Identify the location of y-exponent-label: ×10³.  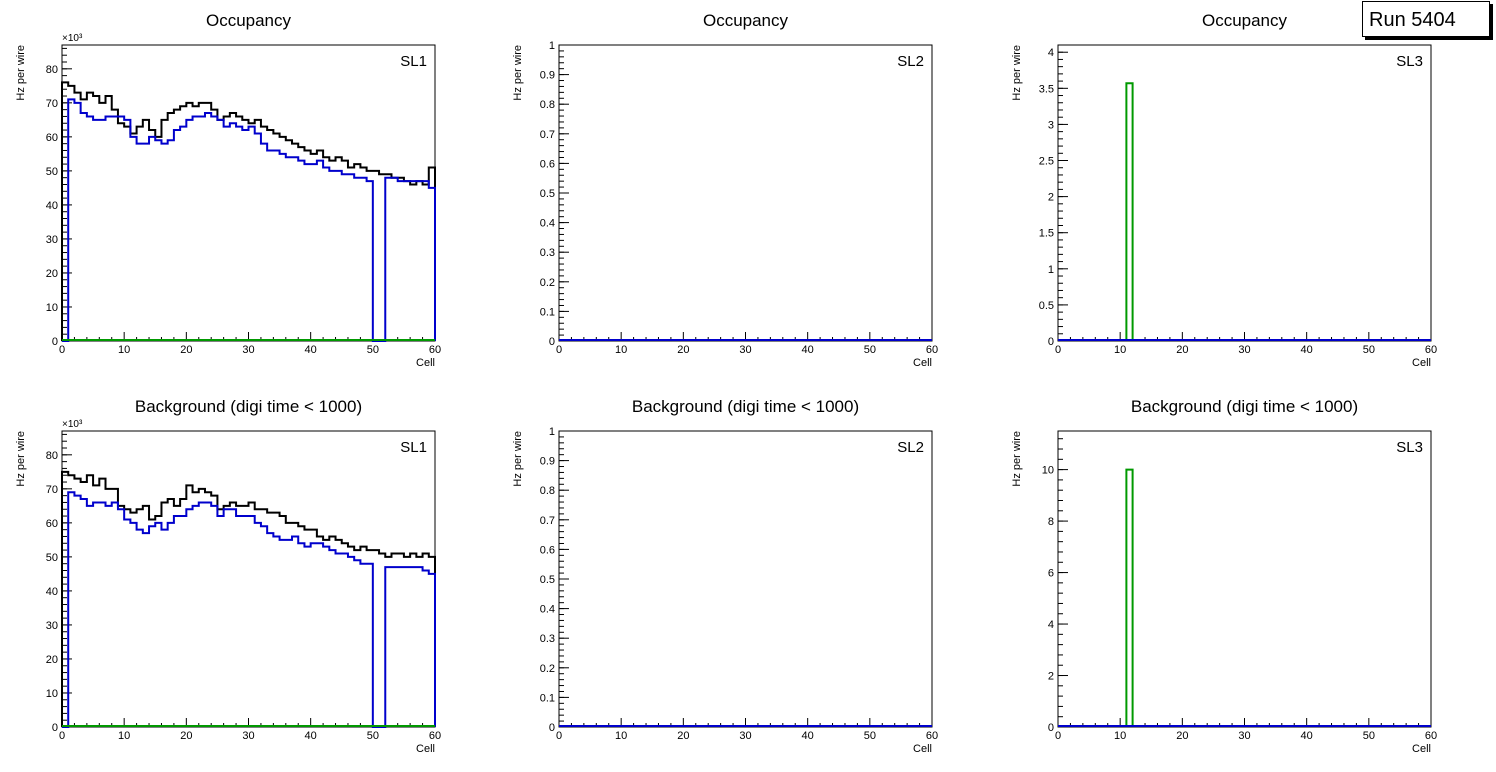
(72, 424).